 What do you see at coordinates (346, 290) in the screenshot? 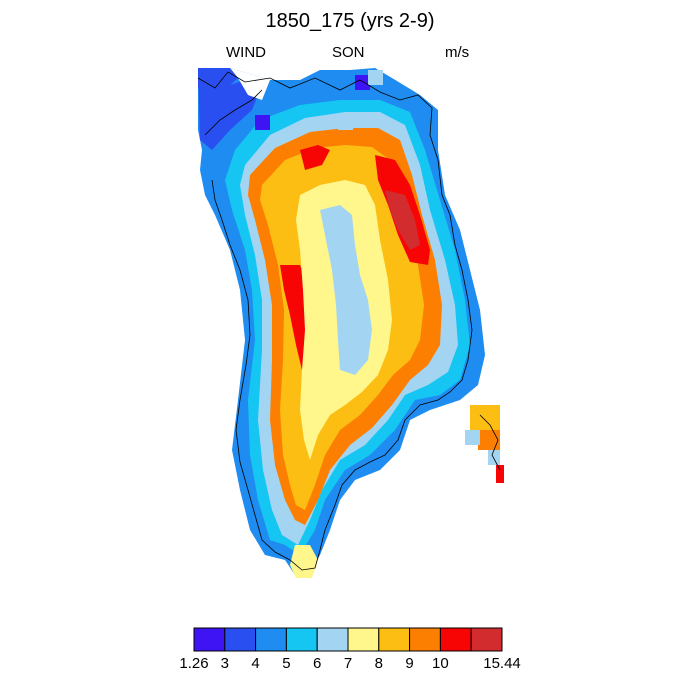
I see `region-core` at bounding box center [346, 290].